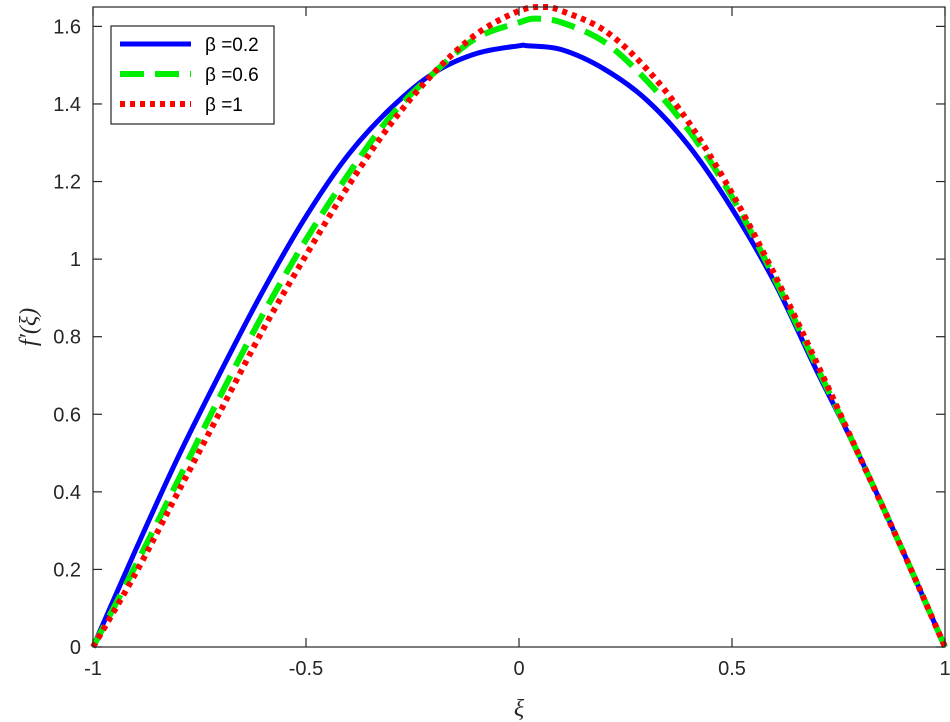 This screenshot has width=950, height=722. What do you see at coordinates (224, 105) in the screenshot?
I see `legend-label-3: β =1` at bounding box center [224, 105].